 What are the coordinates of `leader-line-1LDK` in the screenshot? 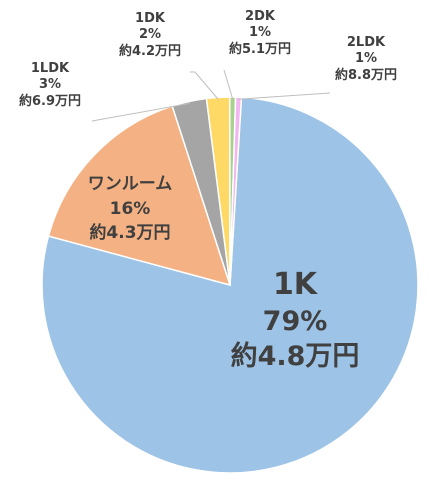 It's located at (140, 112).